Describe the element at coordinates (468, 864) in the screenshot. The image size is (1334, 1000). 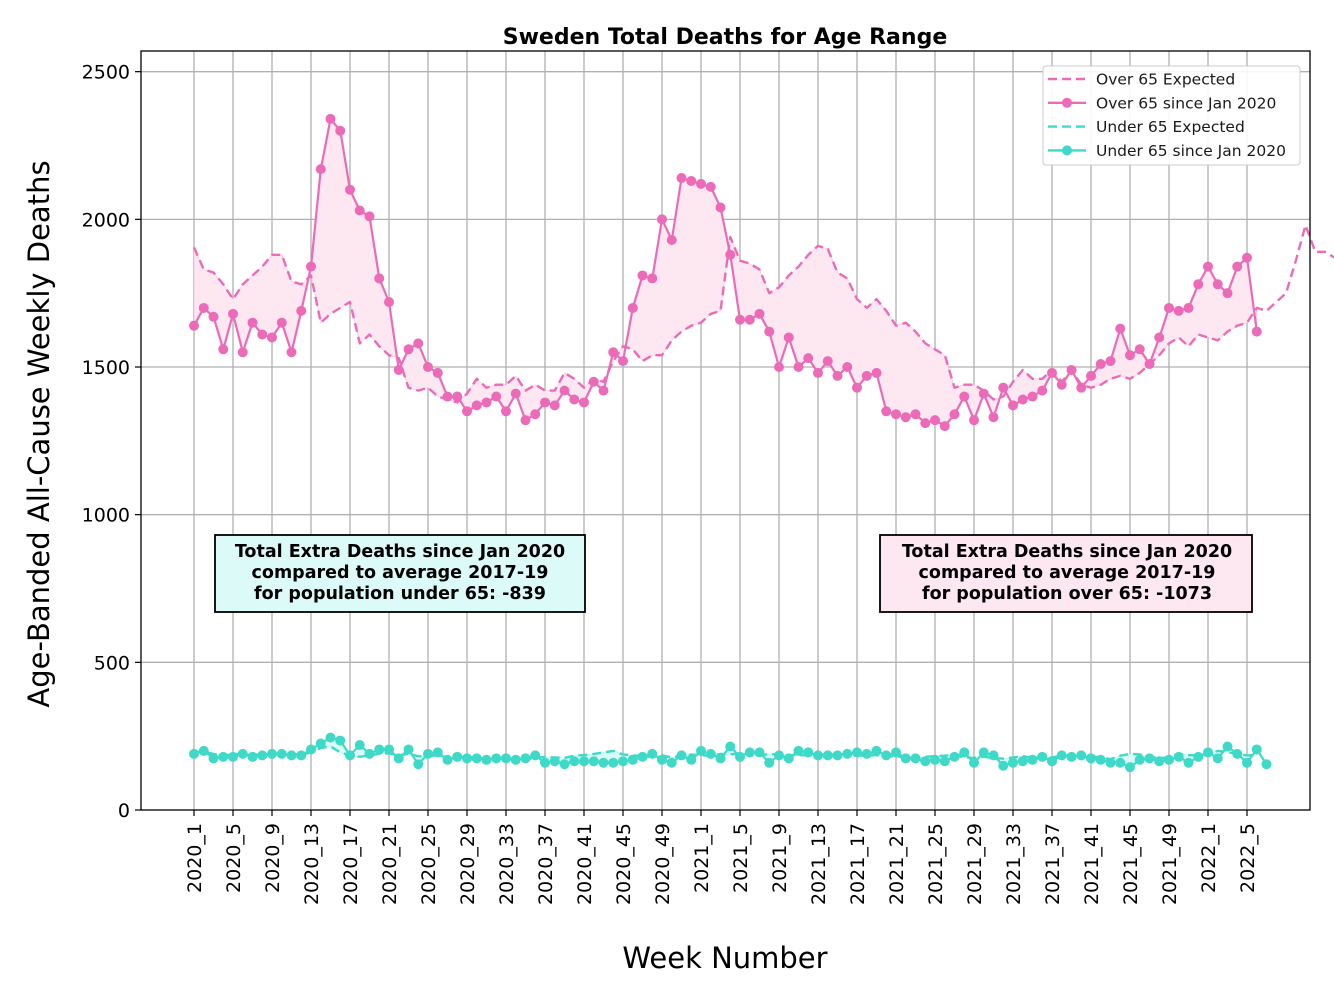
I see `x-tick-label: 2020_29` at that location.